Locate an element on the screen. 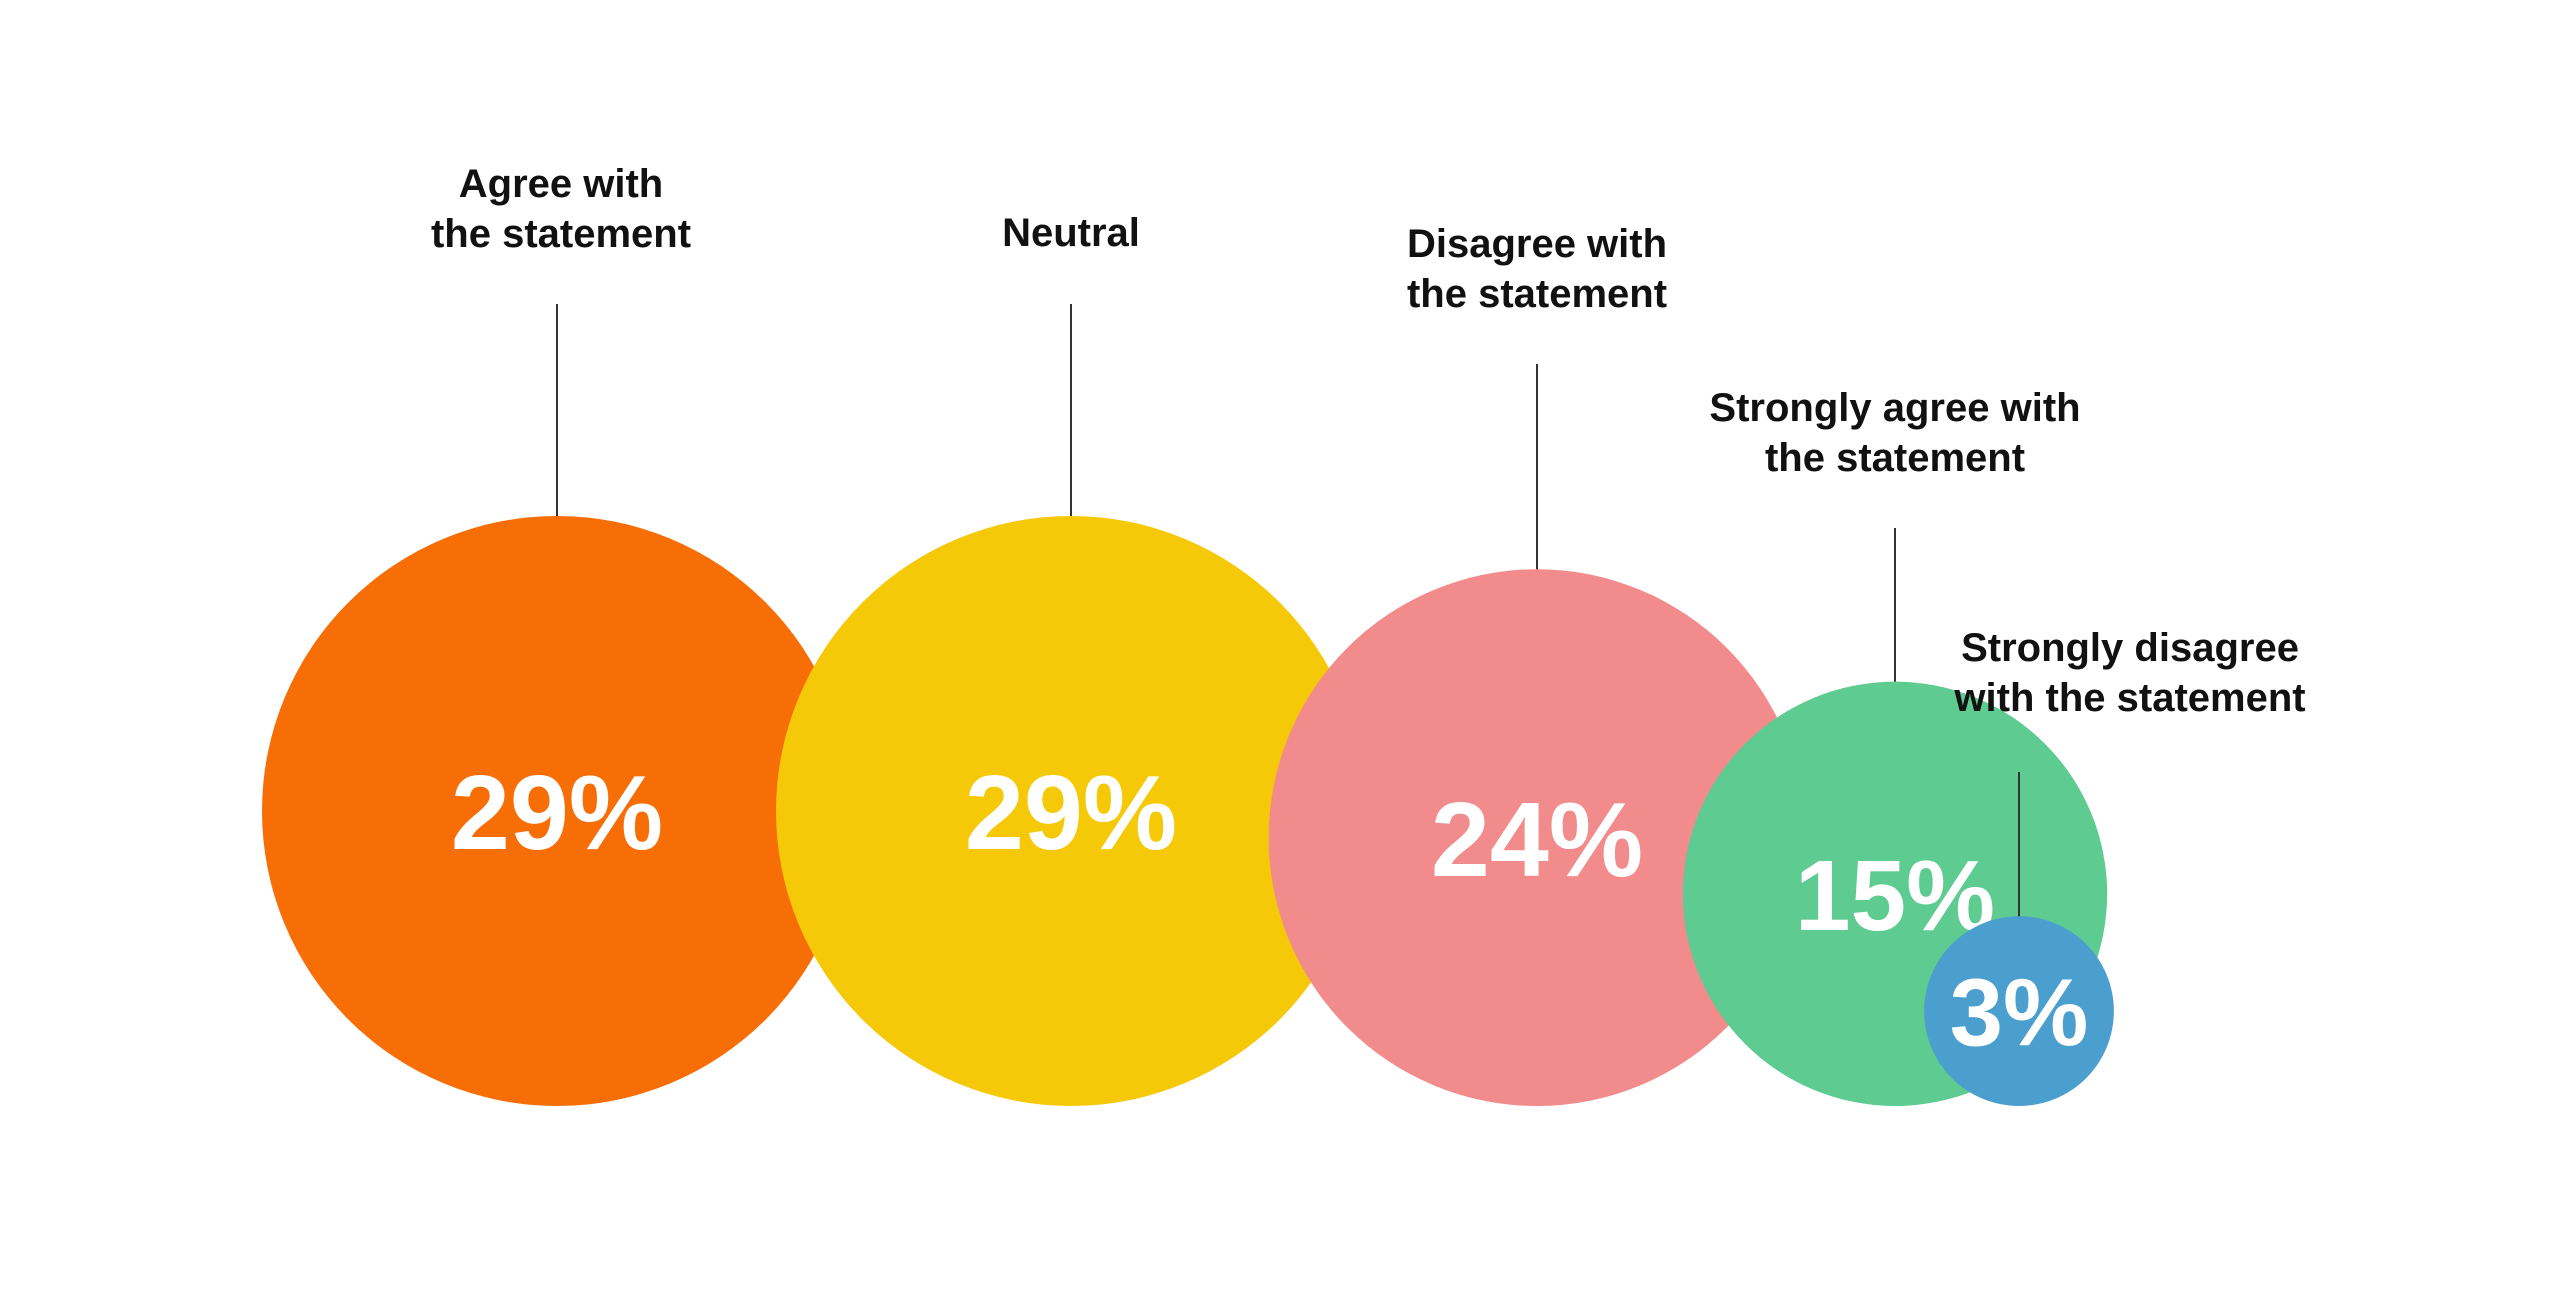  category-label-line: Strongly disagree is located at coordinates (2130, 648).